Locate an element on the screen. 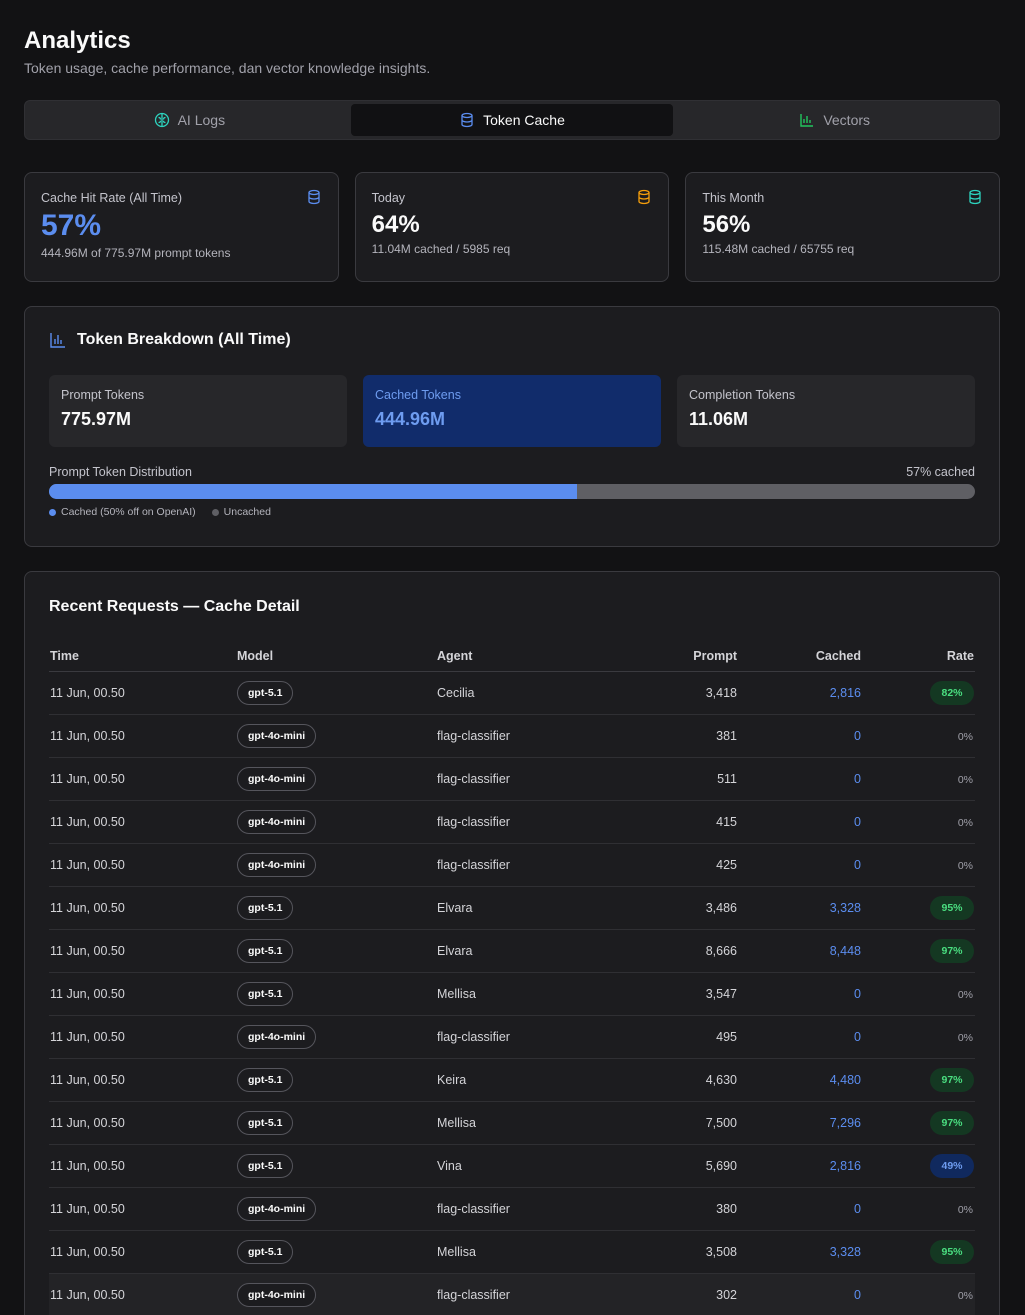  stat-label: Cache Hit Rate (All Time) is located at coordinates (112, 198).